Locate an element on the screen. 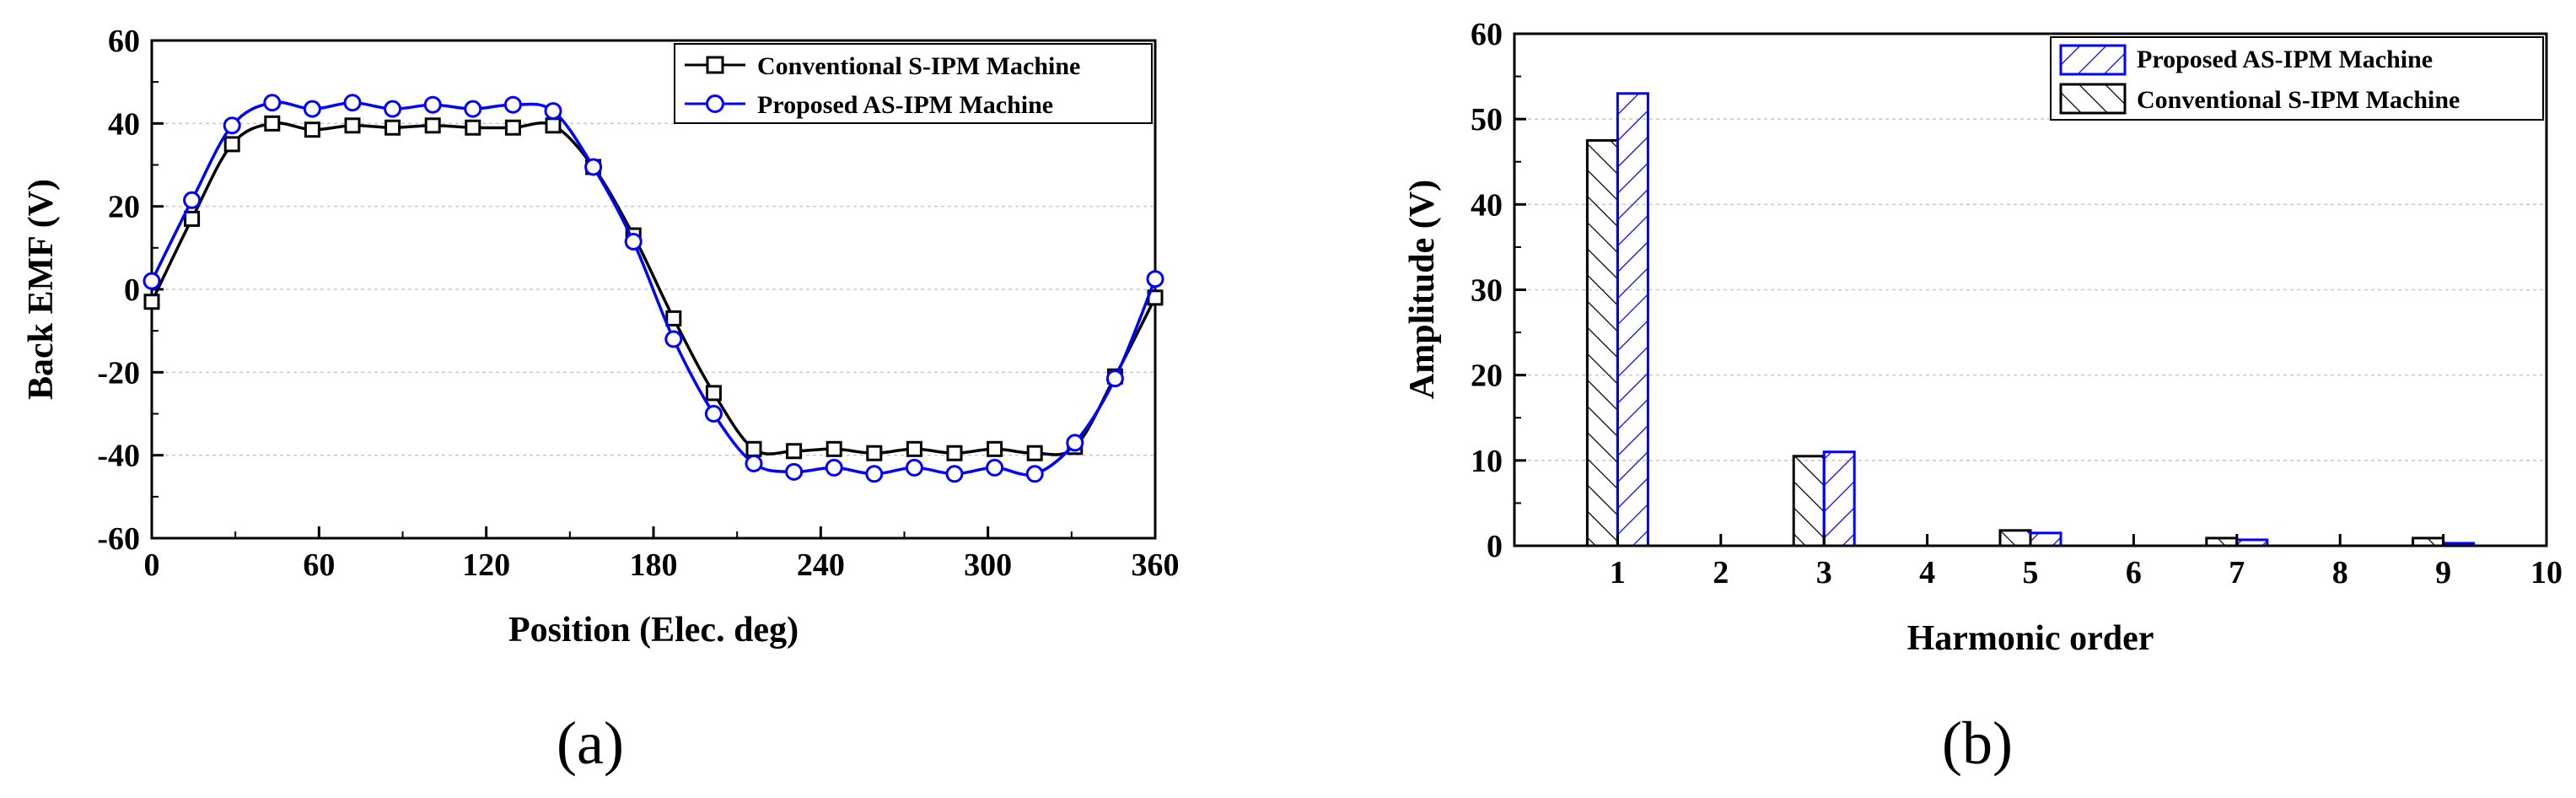 The height and width of the screenshot is (798, 2576). bar-proposed-h1 is located at coordinates (1632, 320).